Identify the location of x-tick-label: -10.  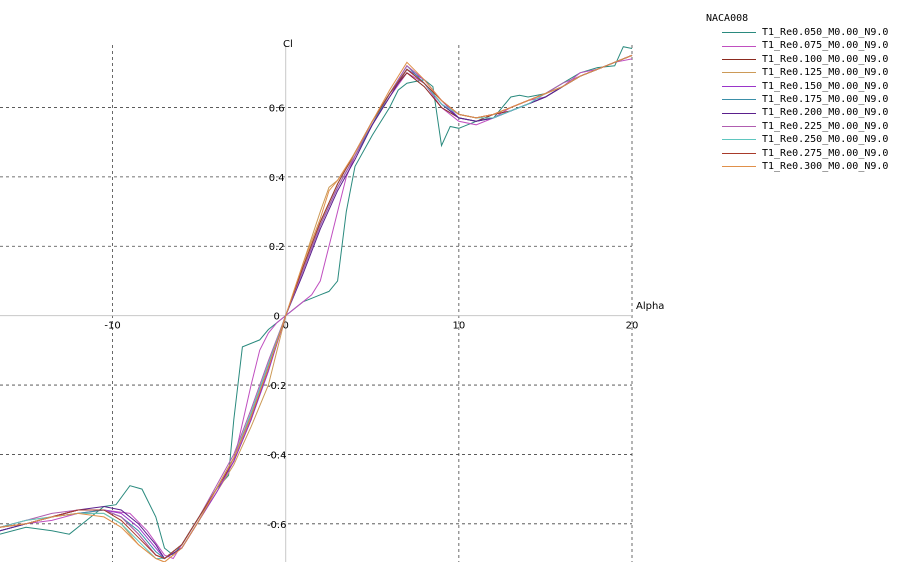
(112, 326).